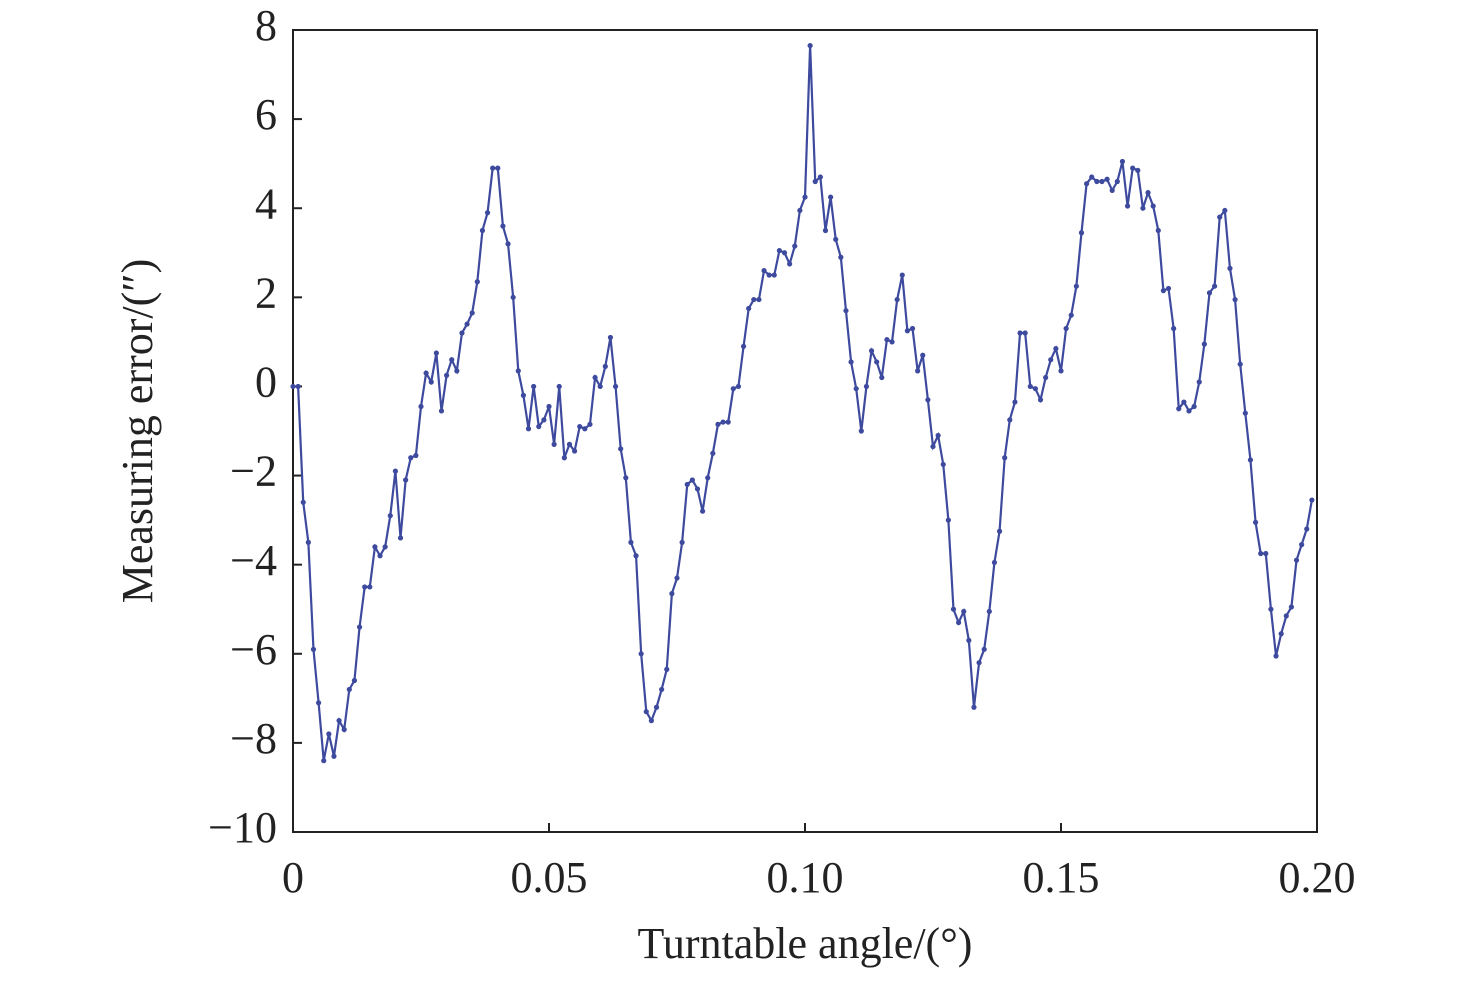 The width and height of the screenshot is (1476, 981). Describe the element at coordinates (805, 877) in the screenshot. I see `x-tick-label: 0.10` at that location.